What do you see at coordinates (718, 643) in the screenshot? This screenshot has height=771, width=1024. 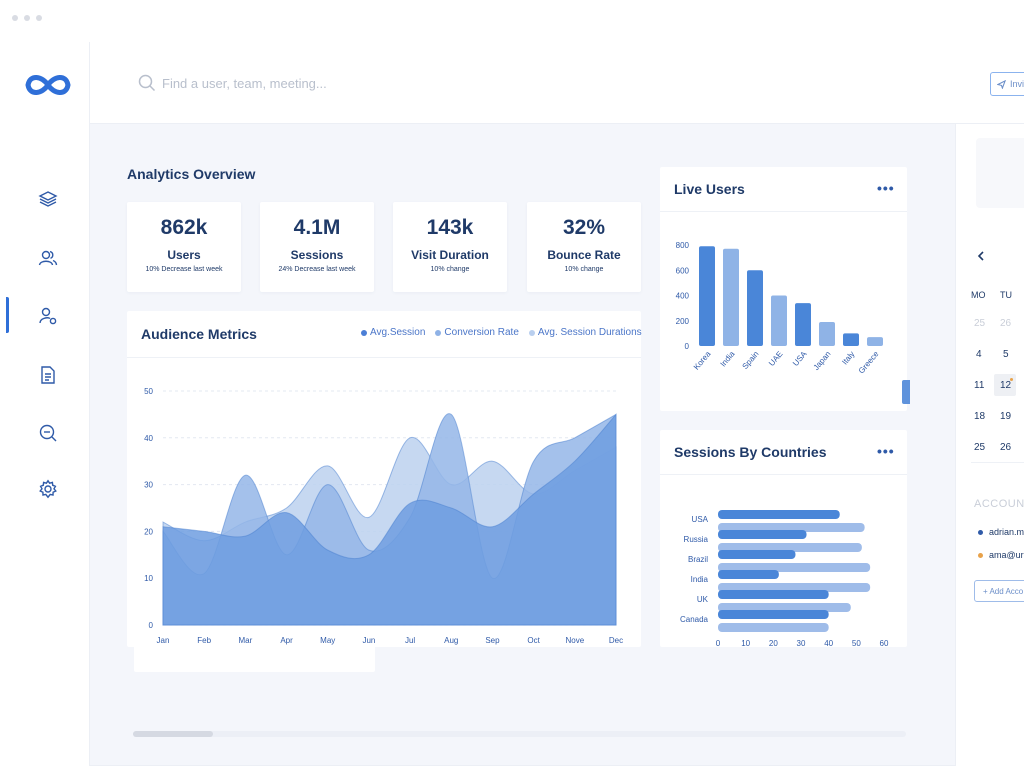 I see `x-tick-label: 0` at bounding box center [718, 643].